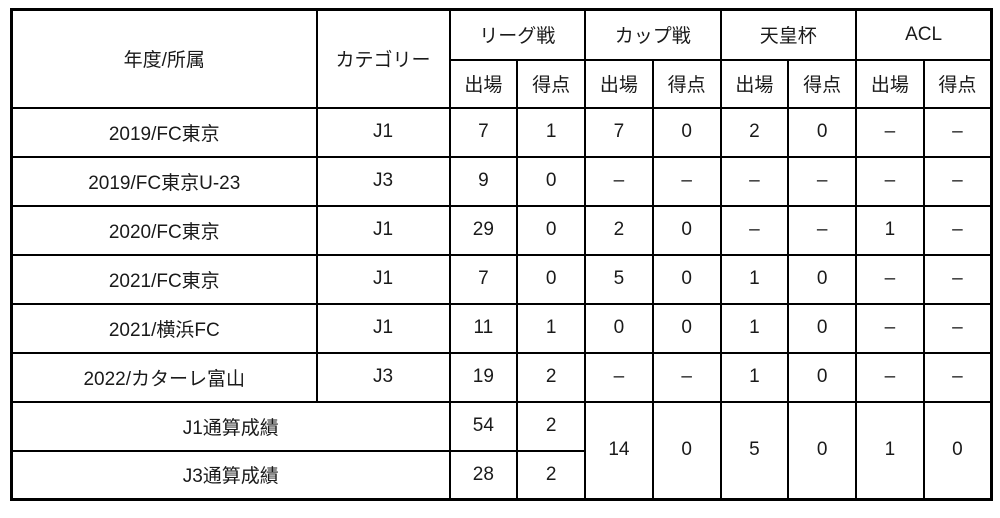 This screenshot has width=1000, height=518. I want to click on header-group-cup: カップ戦, so click(653, 34).